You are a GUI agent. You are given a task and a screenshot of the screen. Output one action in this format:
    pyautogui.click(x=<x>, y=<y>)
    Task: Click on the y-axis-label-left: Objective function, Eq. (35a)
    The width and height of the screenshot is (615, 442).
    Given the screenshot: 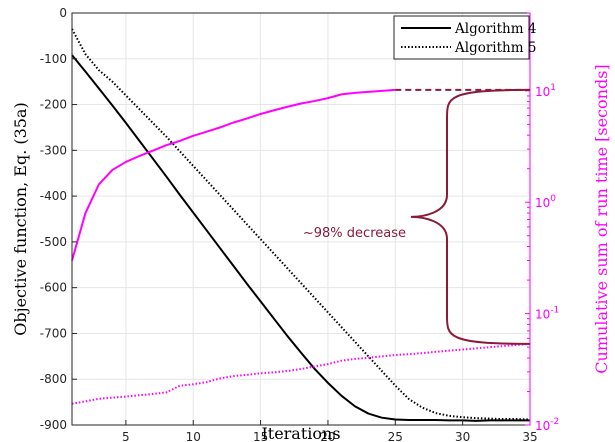 What is the action you would take?
    pyautogui.click(x=20, y=219)
    